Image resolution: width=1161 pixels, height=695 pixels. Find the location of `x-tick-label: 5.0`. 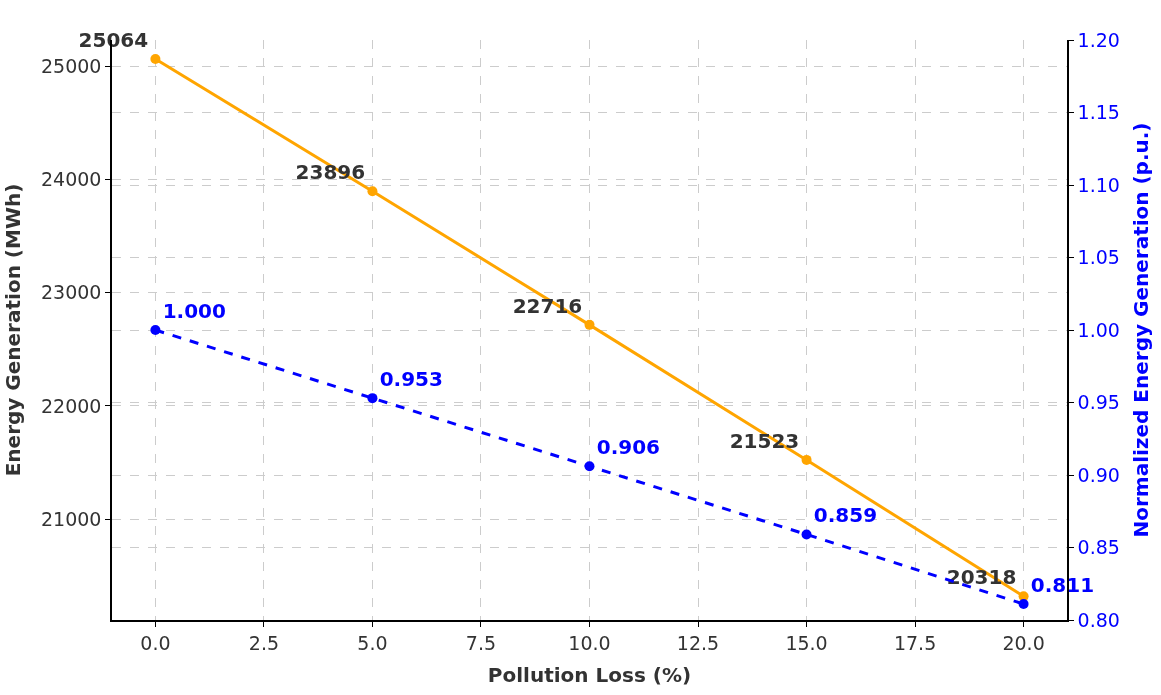

x-tick-label: 5.0 is located at coordinates (372, 642).